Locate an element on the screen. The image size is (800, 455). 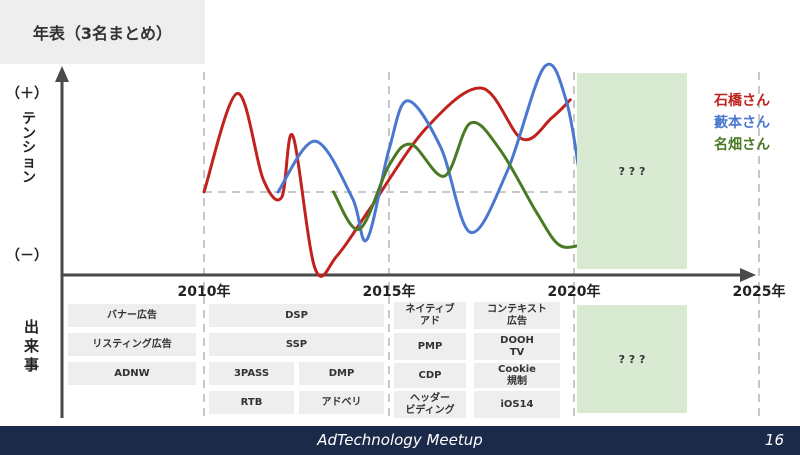
footer-bar: AdTechnology Meetup 16 is located at coordinates (400, 440).